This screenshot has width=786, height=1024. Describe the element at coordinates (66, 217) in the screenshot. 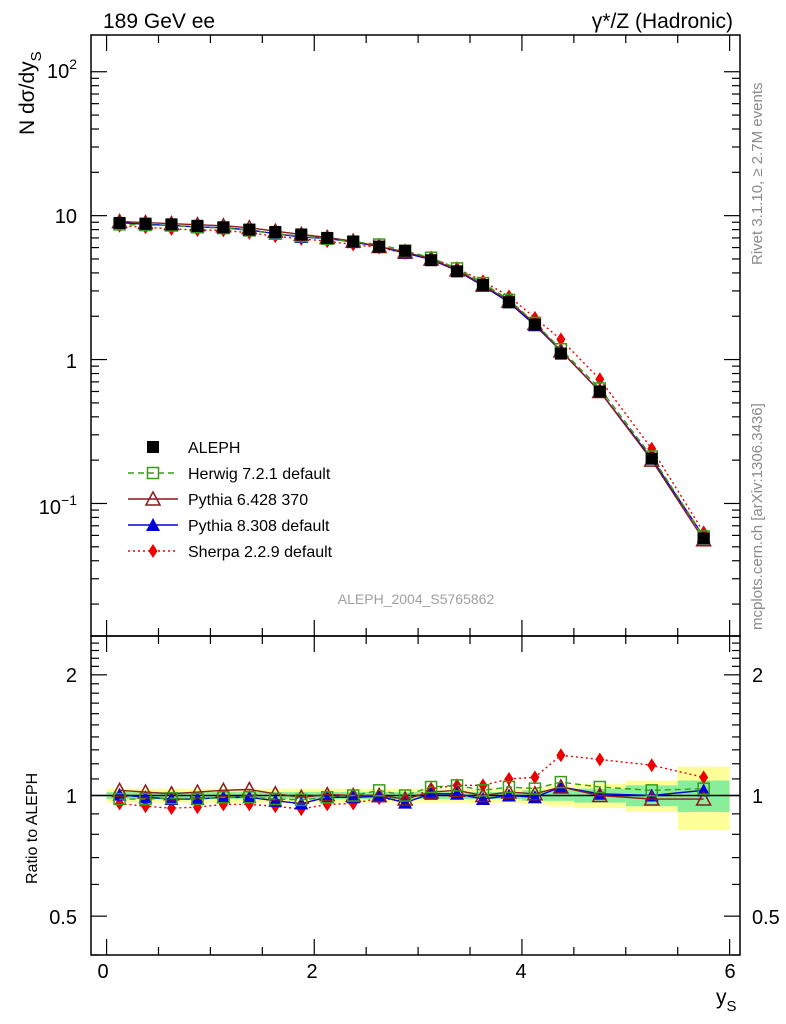

I see `main-y-tick-label-10: 10` at that location.